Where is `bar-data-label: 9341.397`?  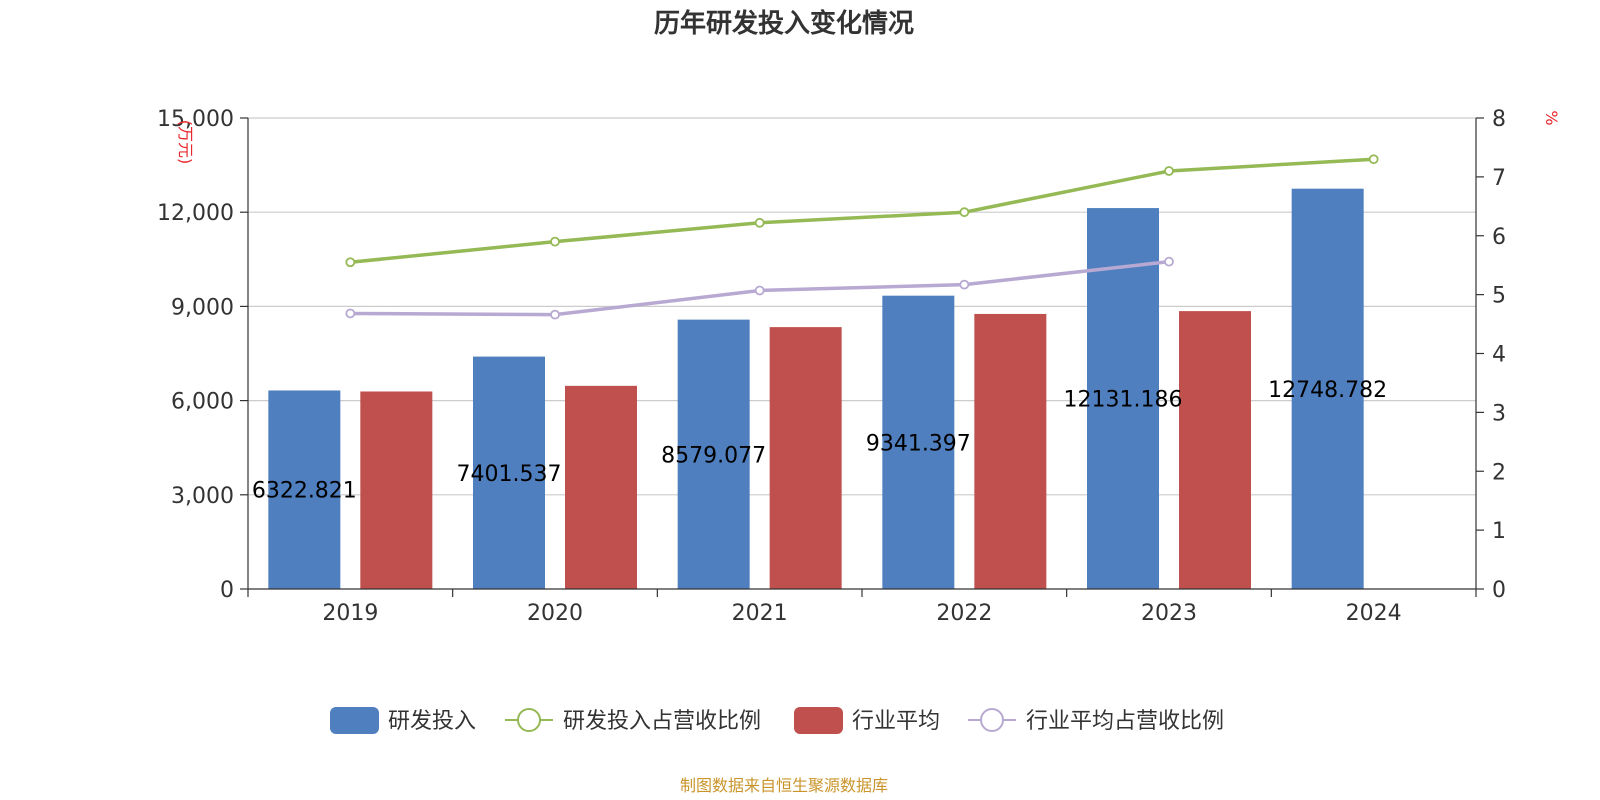 bar-data-label: 9341.397 is located at coordinates (918, 443).